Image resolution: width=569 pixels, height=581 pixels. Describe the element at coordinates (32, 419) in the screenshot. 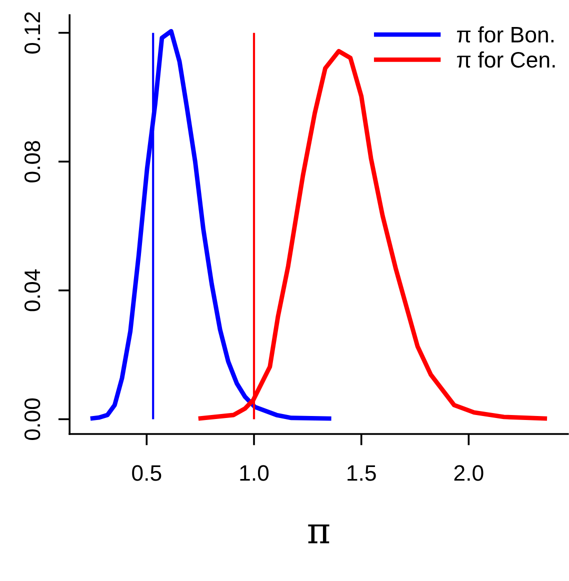

I see `y-tick-label: 0.00` at that location.